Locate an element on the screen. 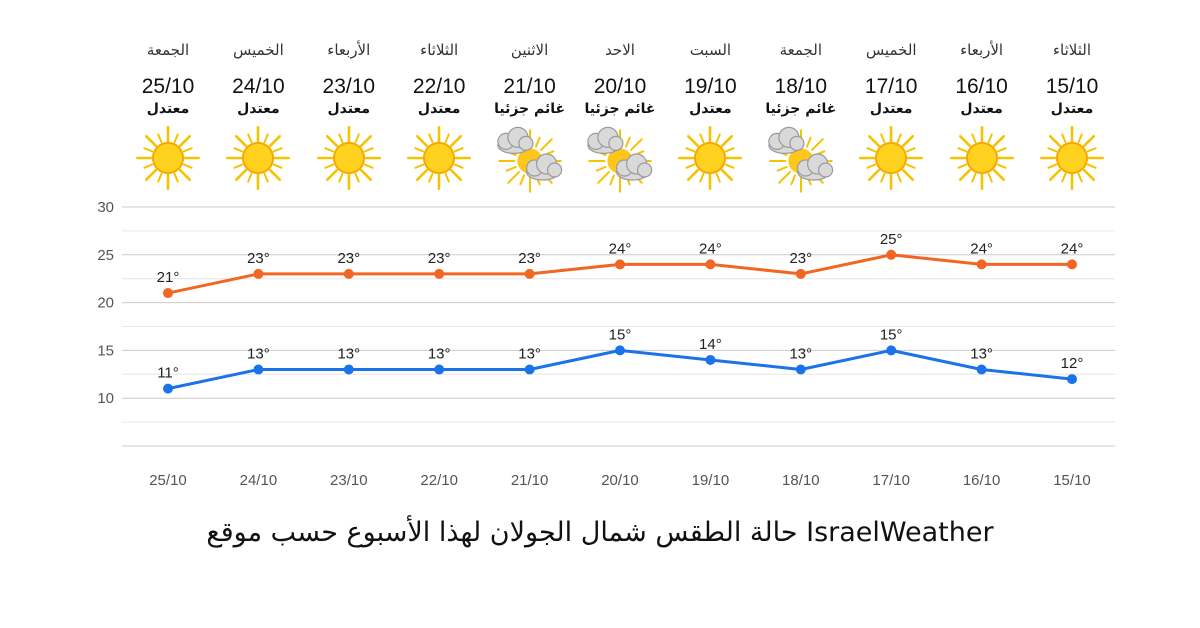 The height and width of the screenshot is (628, 1200). forecast-day: الأربعاء 23/10 معتدل is located at coordinates (349, 117).